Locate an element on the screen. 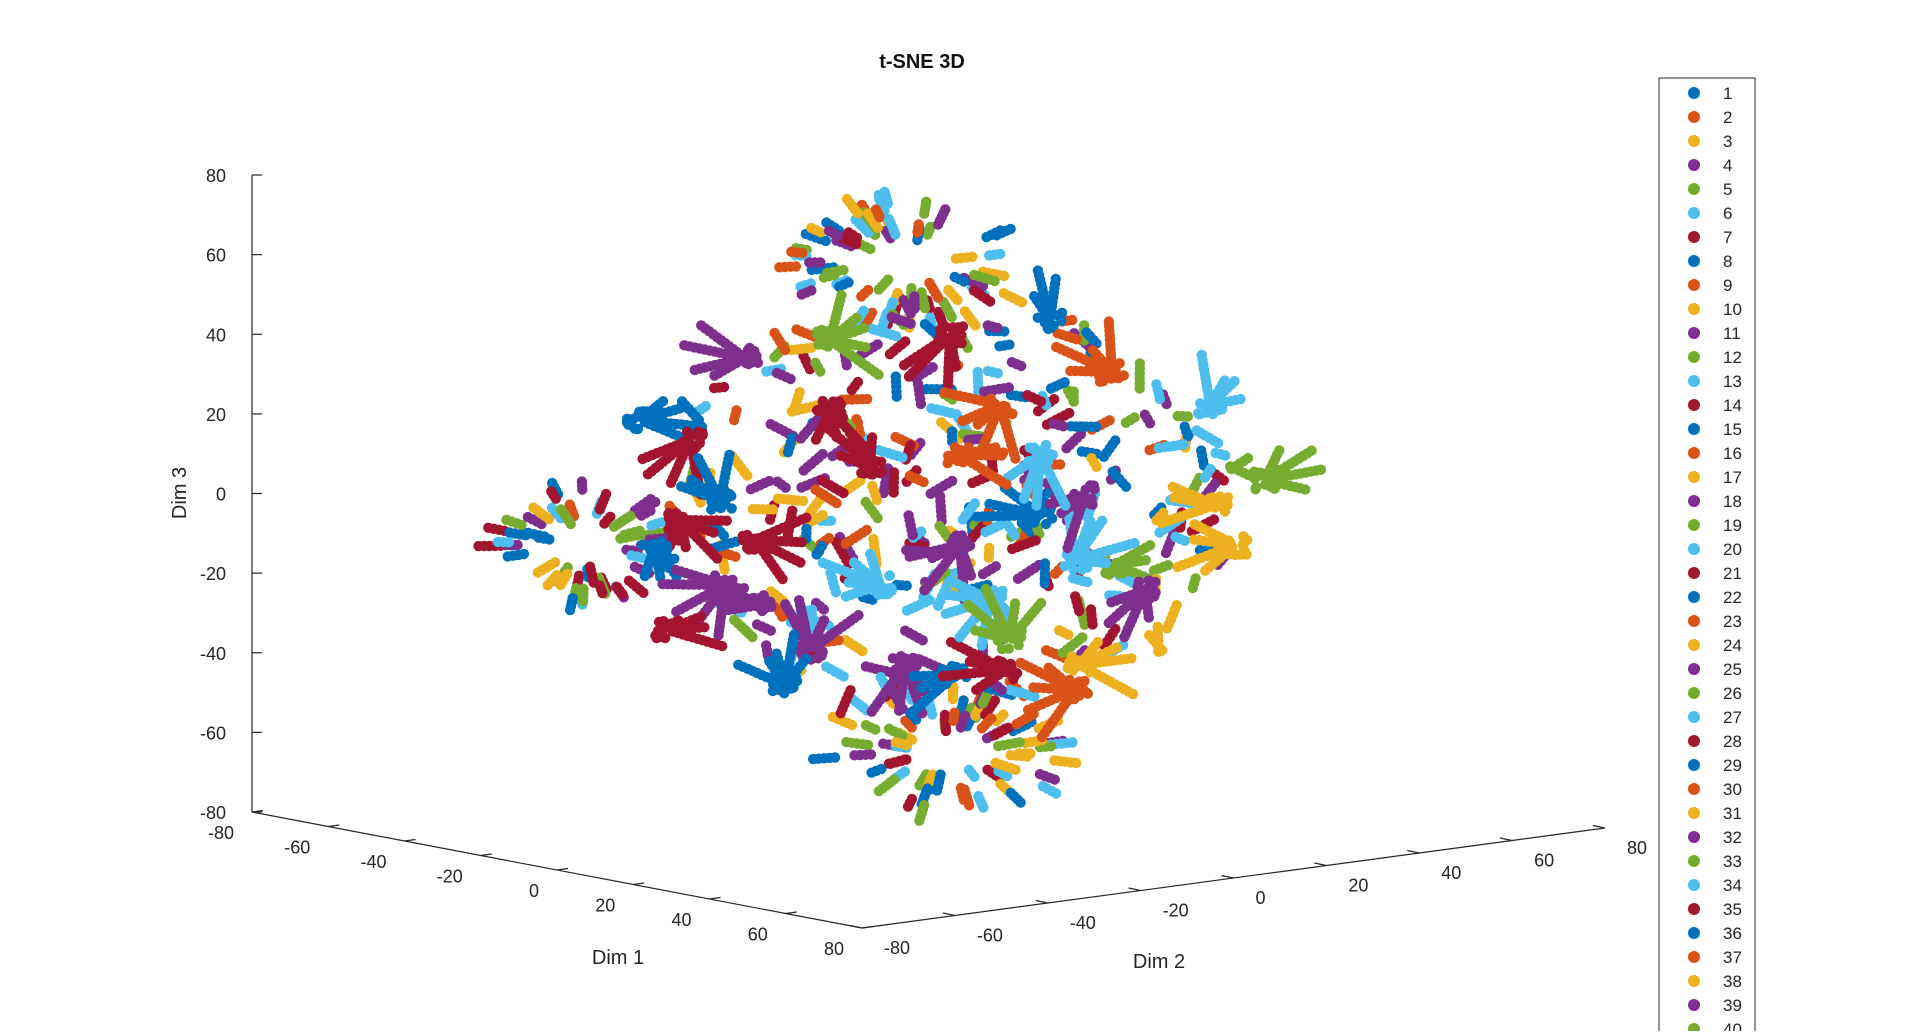 This screenshot has height=1036, width=1920. z-tick-label: -60 is located at coordinates (213, 733).